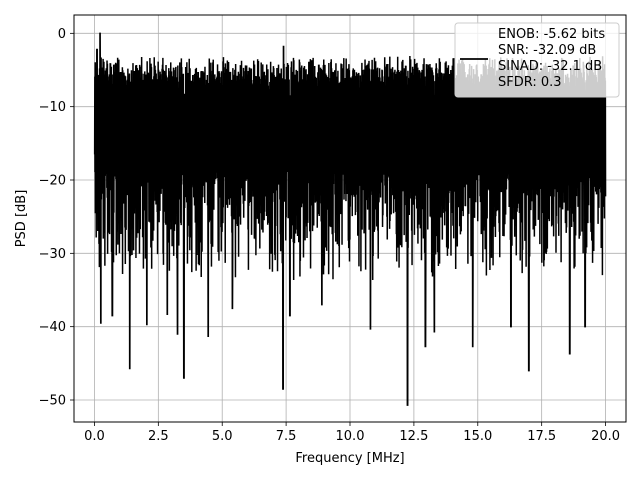  What do you see at coordinates (52, 401) in the screenshot?
I see `y-tick-label: −50` at bounding box center [52, 401].